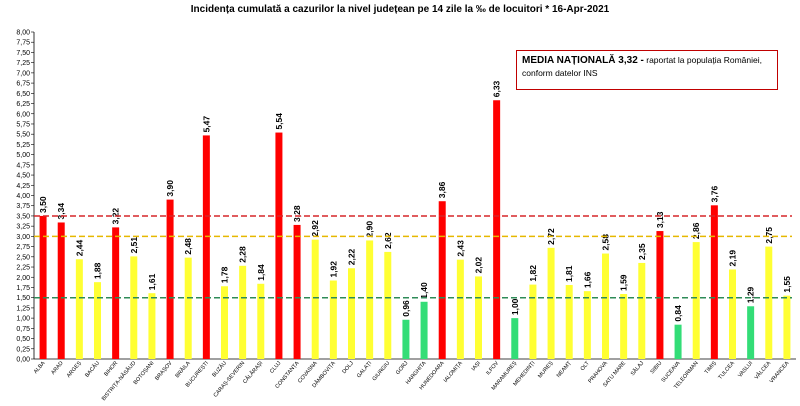 This screenshot has height=406, width=800. I want to click on data-label: 2,58, so click(606, 242).